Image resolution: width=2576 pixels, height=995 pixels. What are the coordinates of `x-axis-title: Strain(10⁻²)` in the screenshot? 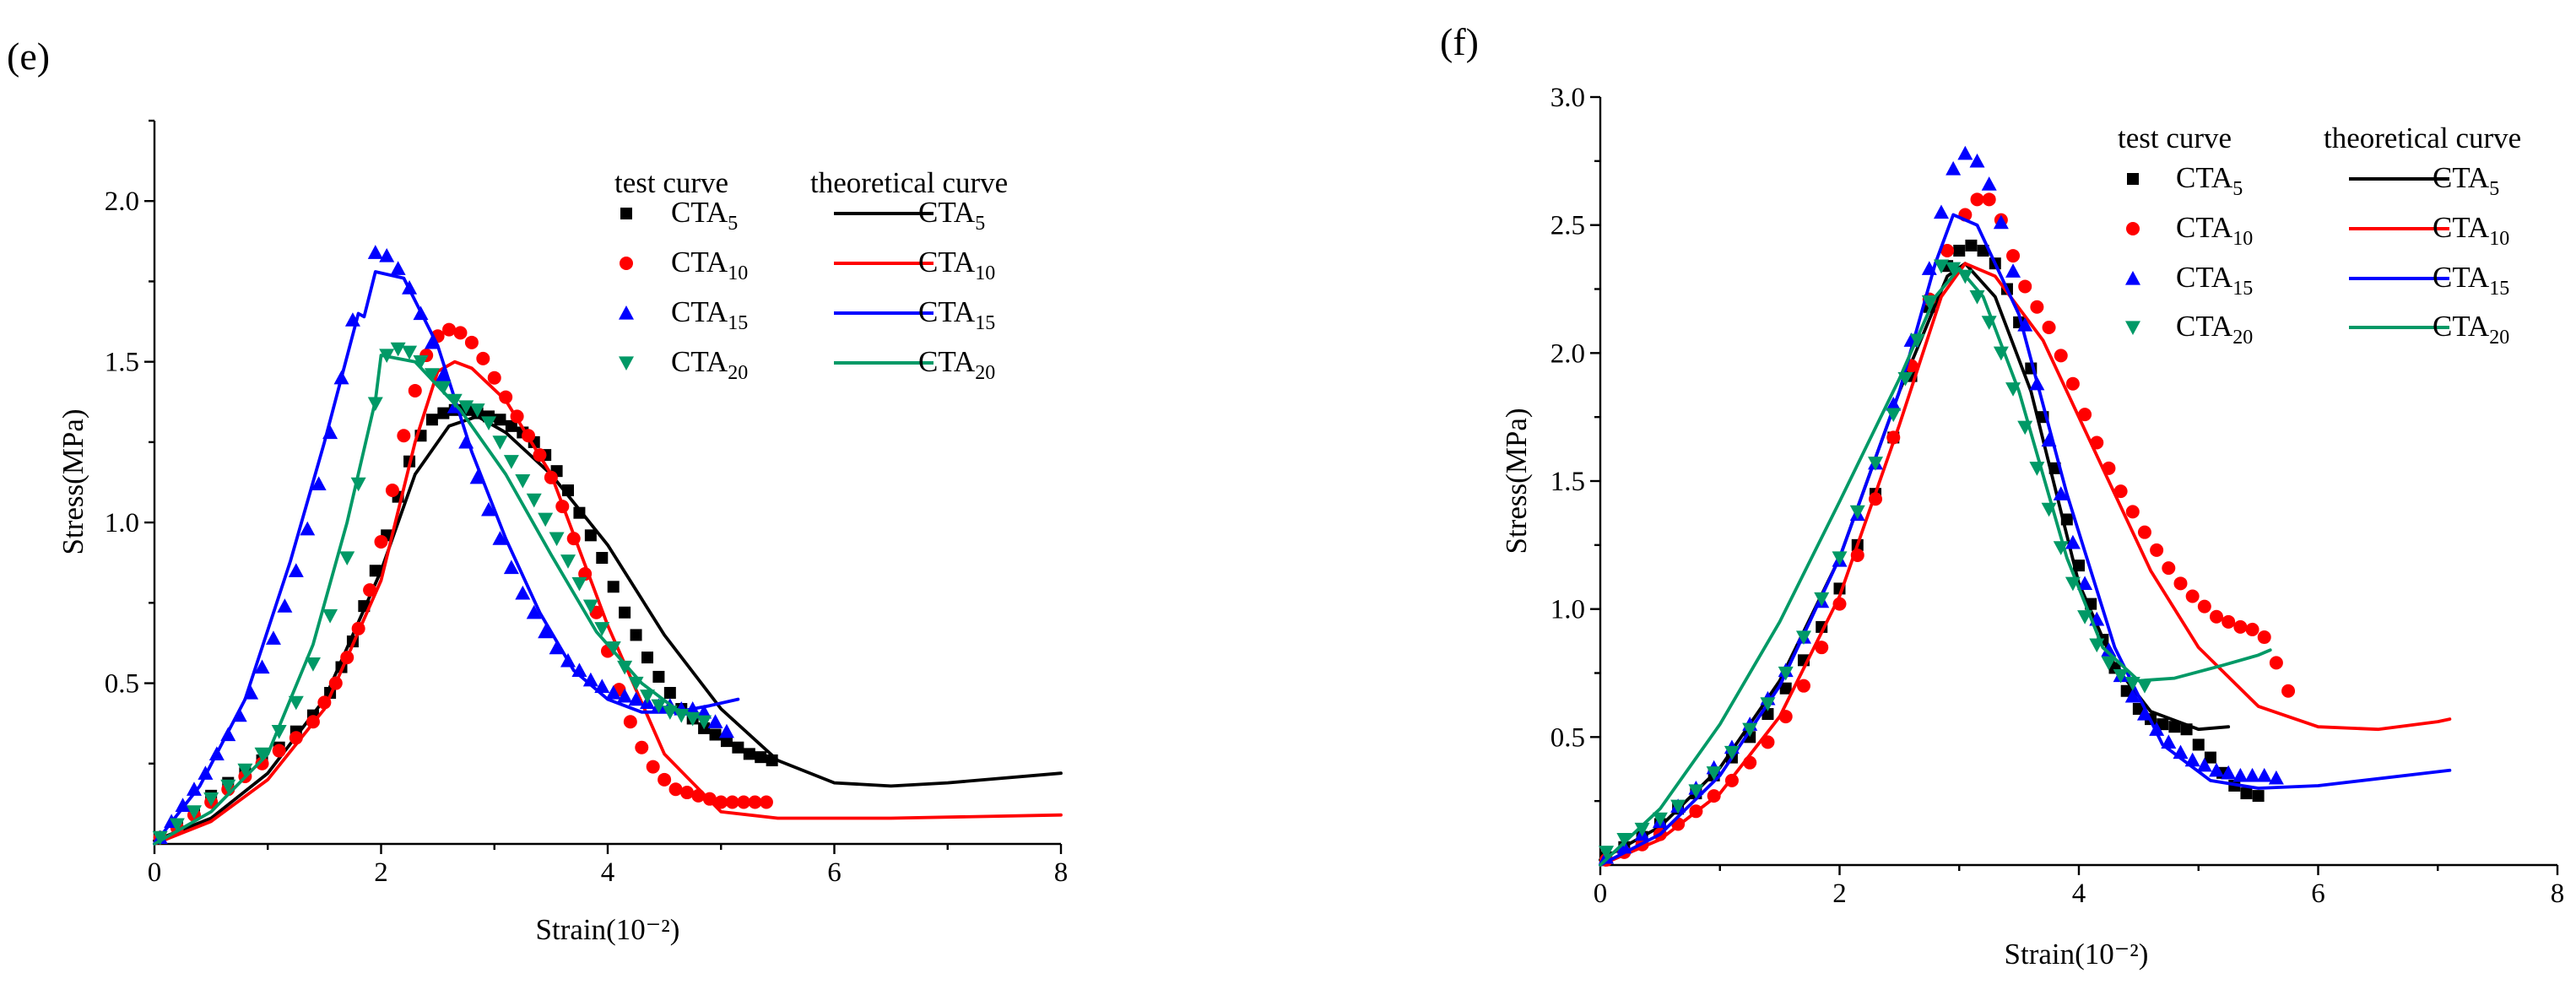 It's located at (2077, 954).